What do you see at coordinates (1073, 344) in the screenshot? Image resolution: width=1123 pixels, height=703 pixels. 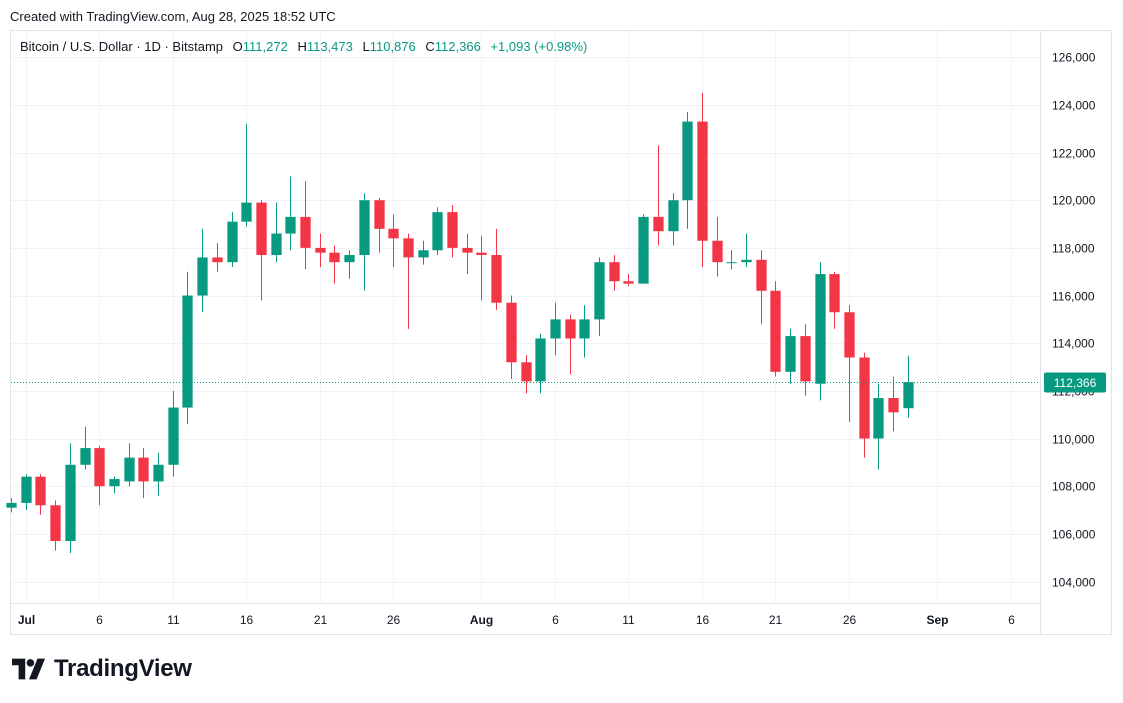 I see `y-tick-label: 114,000` at bounding box center [1073, 344].